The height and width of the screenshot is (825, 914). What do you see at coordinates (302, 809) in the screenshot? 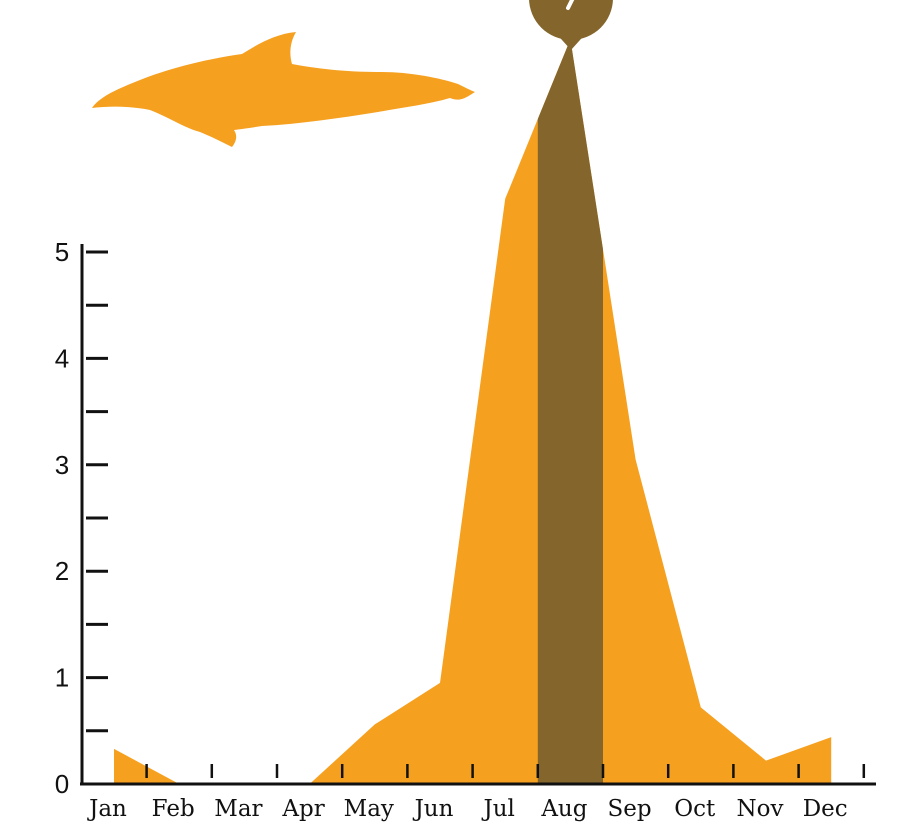
I see `x-tick-label-apr: Apr` at bounding box center [302, 809].